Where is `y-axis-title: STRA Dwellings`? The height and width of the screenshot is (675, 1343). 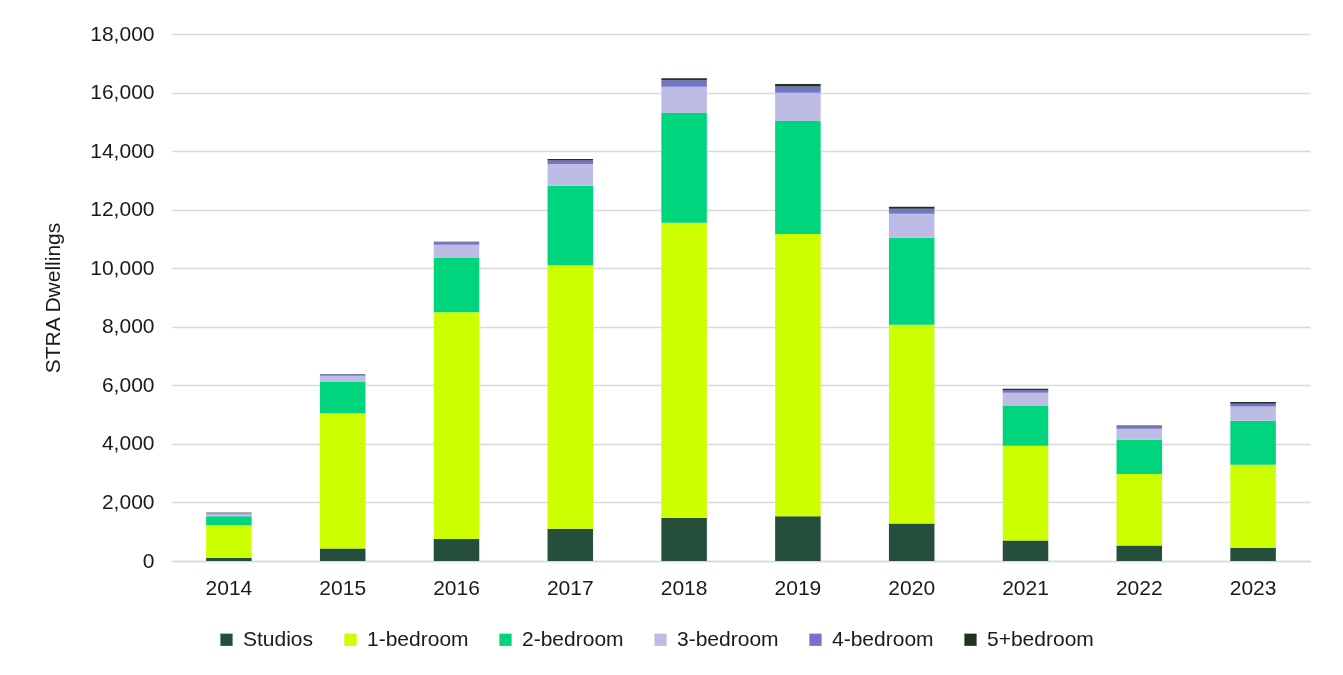 y-axis-title: STRA Dwellings is located at coordinates (53, 298).